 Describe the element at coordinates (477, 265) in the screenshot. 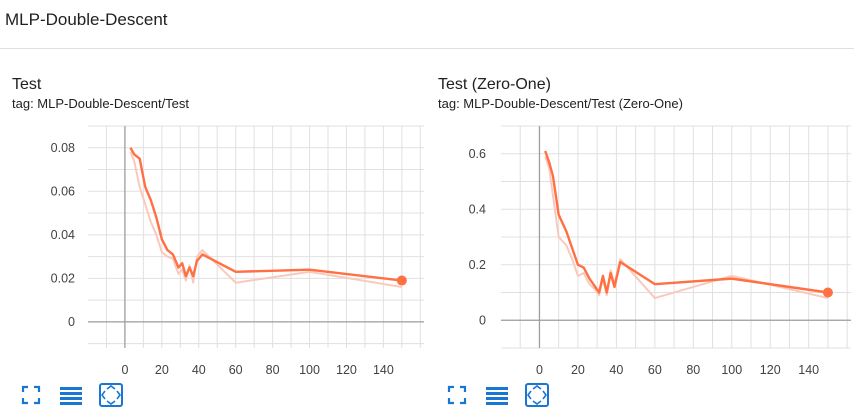

I see `y-tick-label: 0.2` at that location.